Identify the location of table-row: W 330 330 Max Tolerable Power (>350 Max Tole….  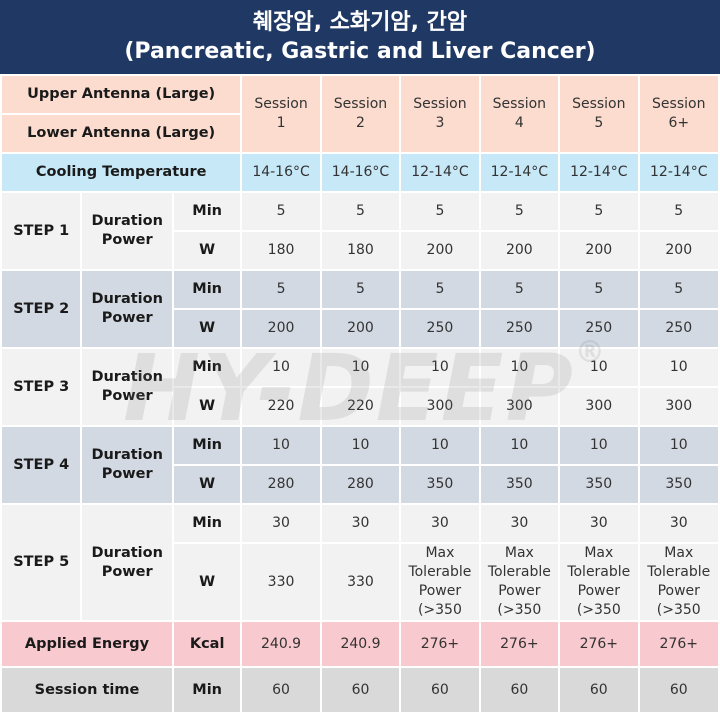
(360, 582).